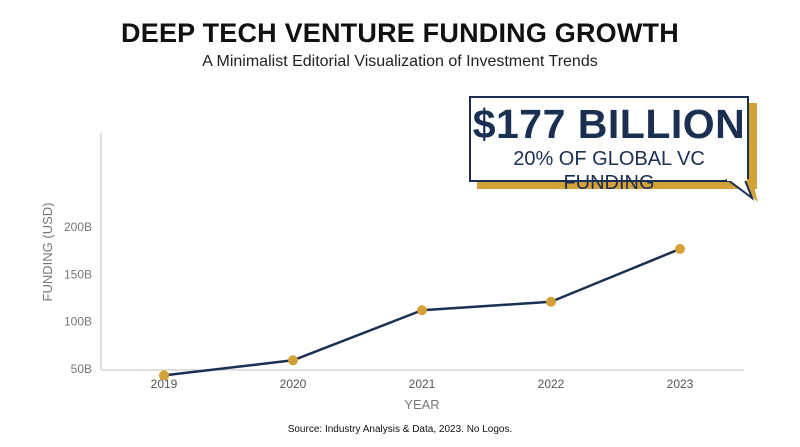  Describe the element at coordinates (551, 301) in the screenshot. I see `data-point-2022` at that location.